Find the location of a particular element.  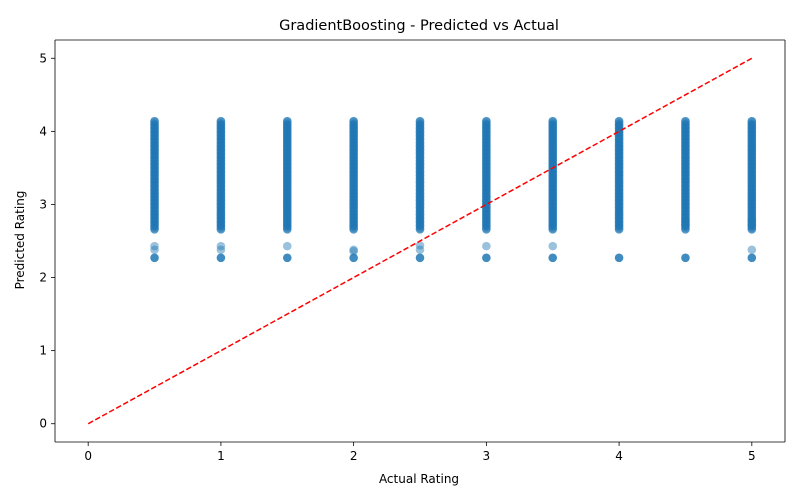

x-tick-label: 1 is located at coordinates (221, 456).